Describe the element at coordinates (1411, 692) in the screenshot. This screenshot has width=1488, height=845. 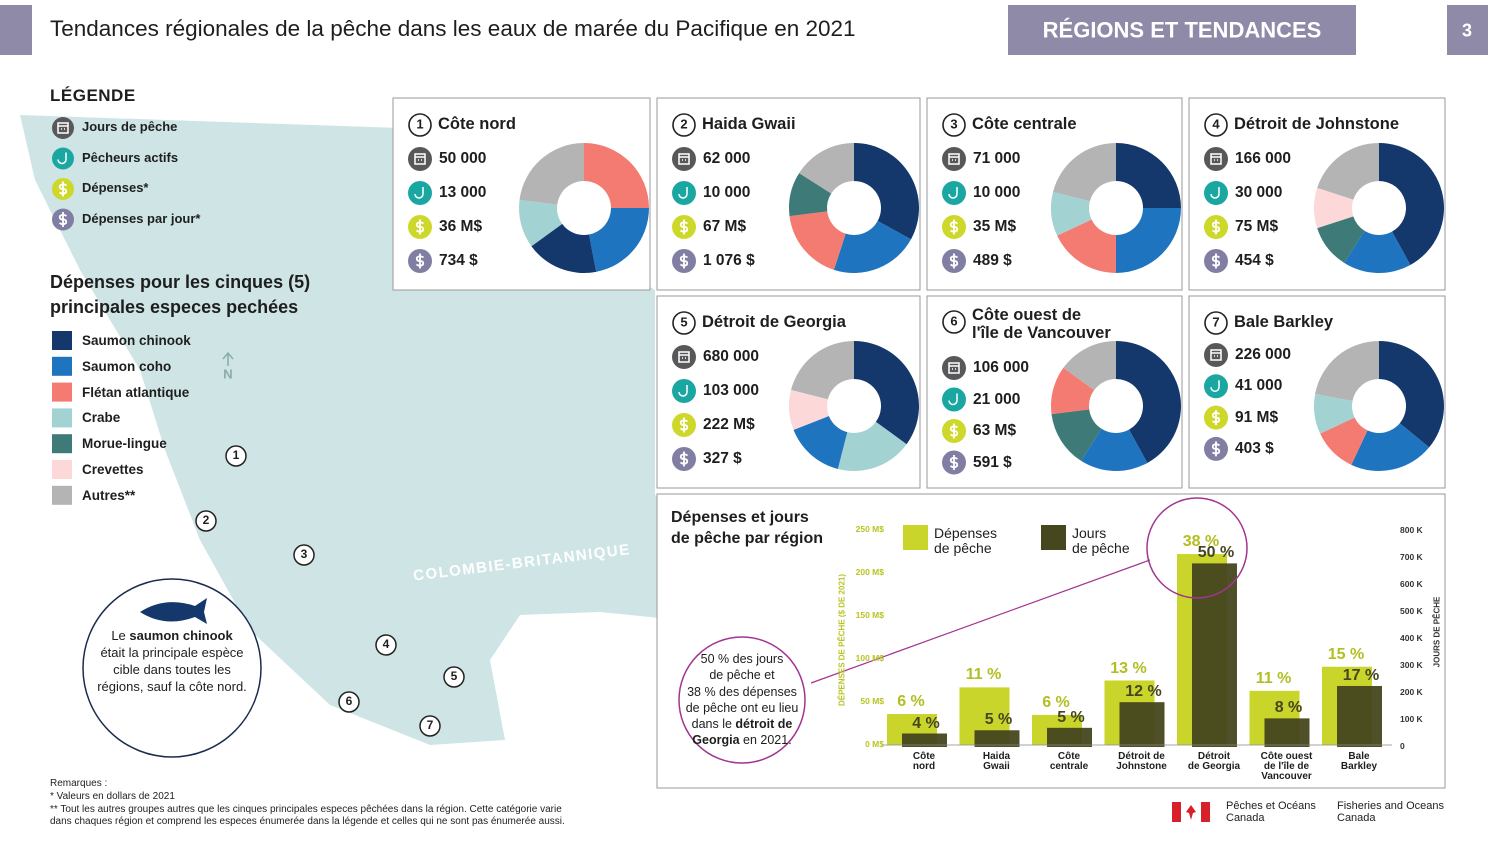
I see `y2-tick-label: 200 K` at that location.